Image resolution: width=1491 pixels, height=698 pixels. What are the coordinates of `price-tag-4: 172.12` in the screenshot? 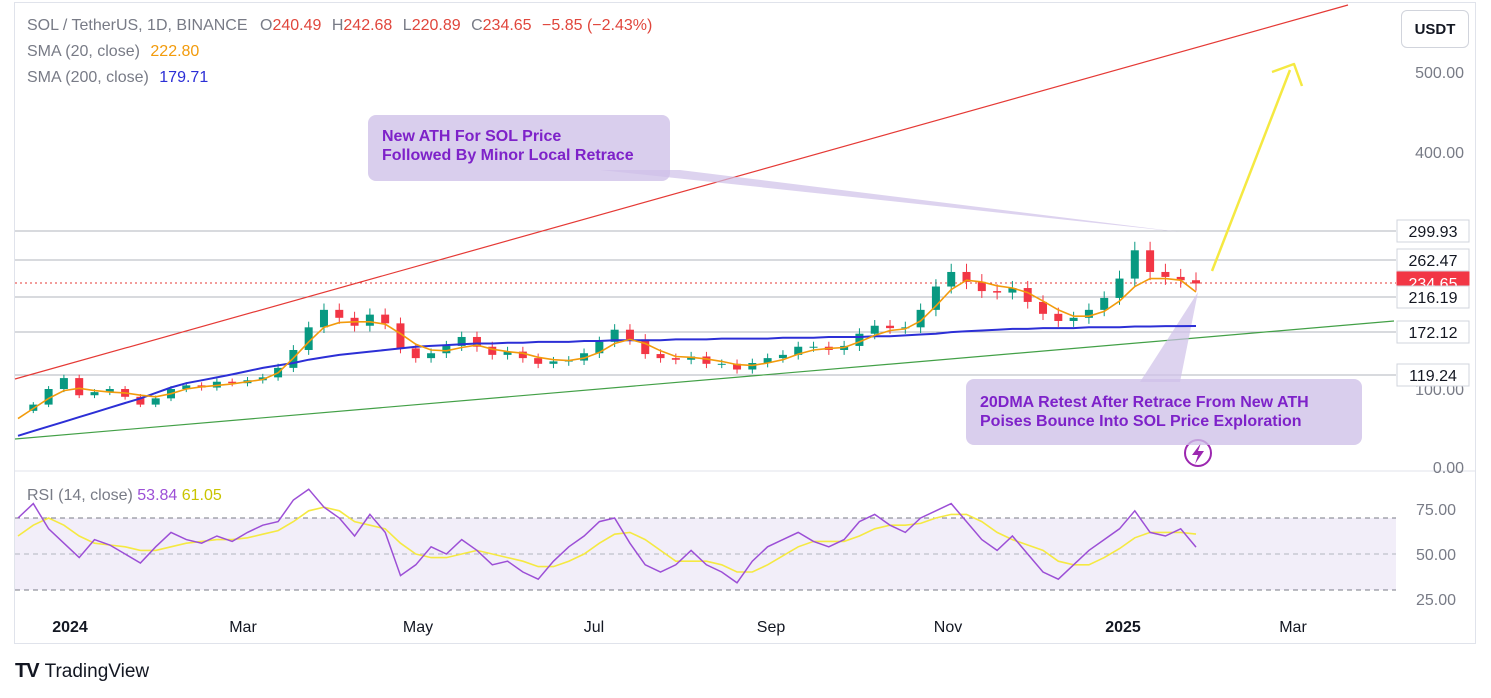 It's located at (1433, 333).